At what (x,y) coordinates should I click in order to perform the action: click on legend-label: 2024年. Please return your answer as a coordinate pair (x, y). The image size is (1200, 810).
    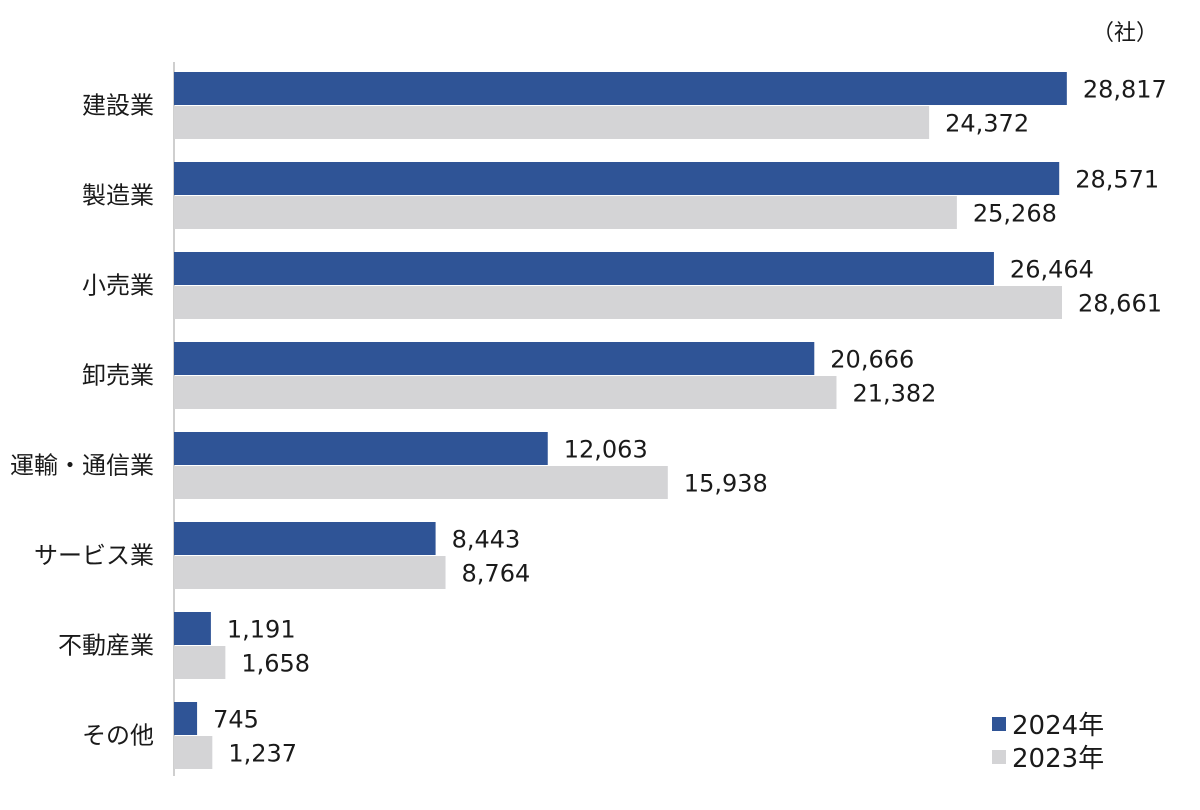
    Looking at the image, I should click on (1058, 726).